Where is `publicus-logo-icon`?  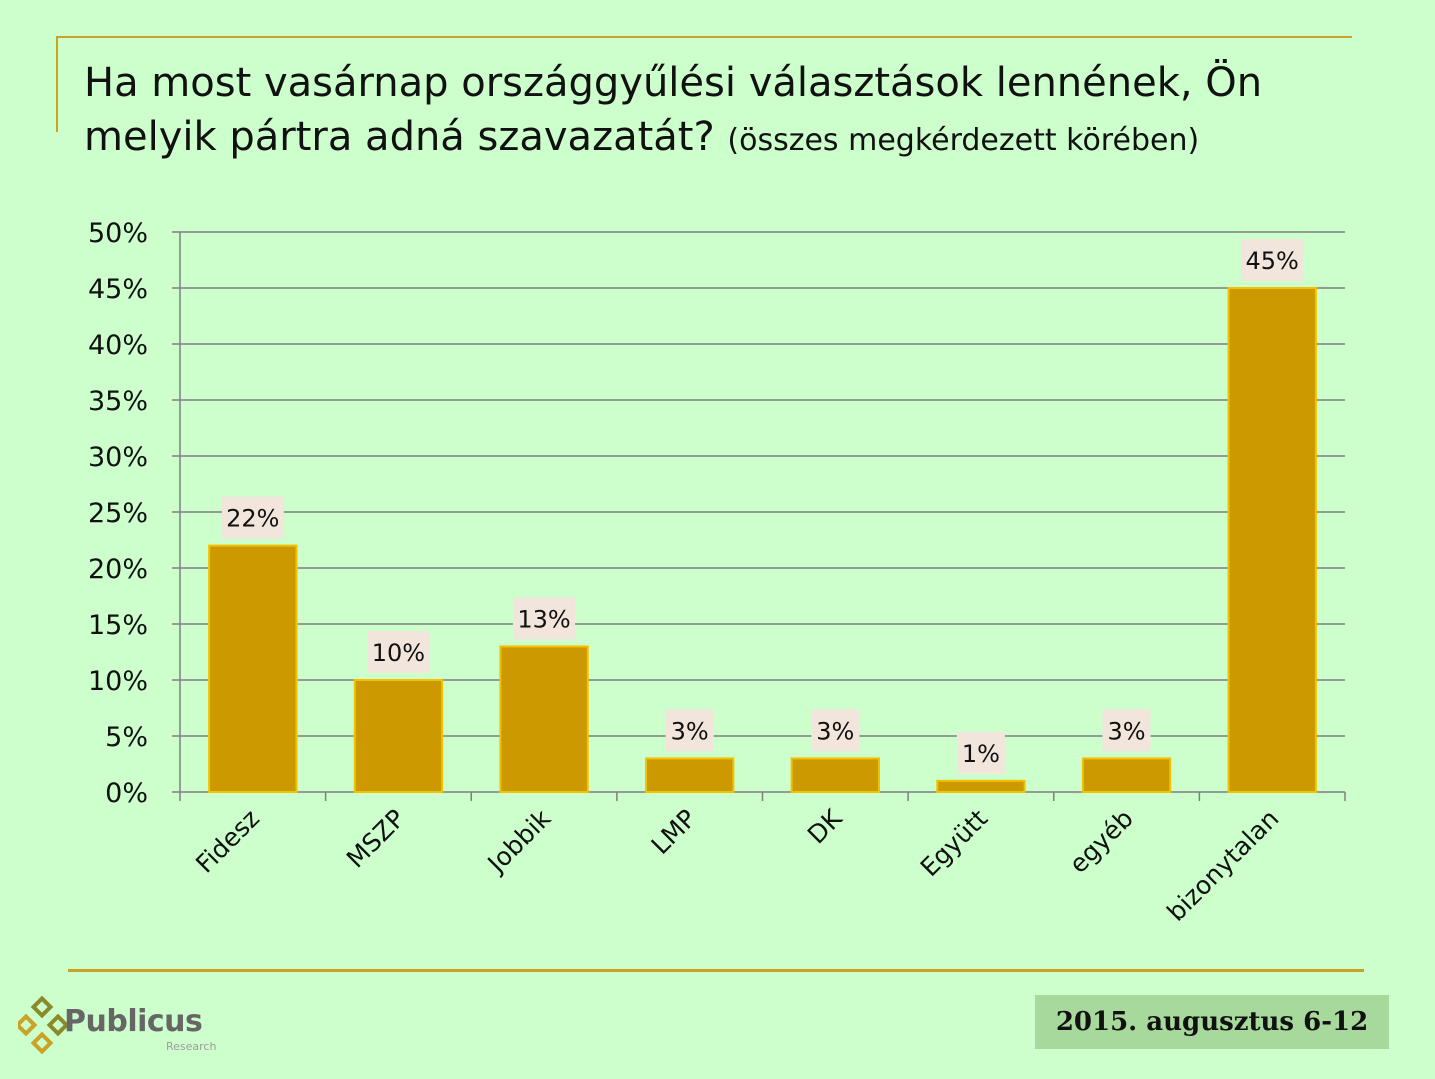 publicus-logo-icon is located at coordinates (44, 1025).